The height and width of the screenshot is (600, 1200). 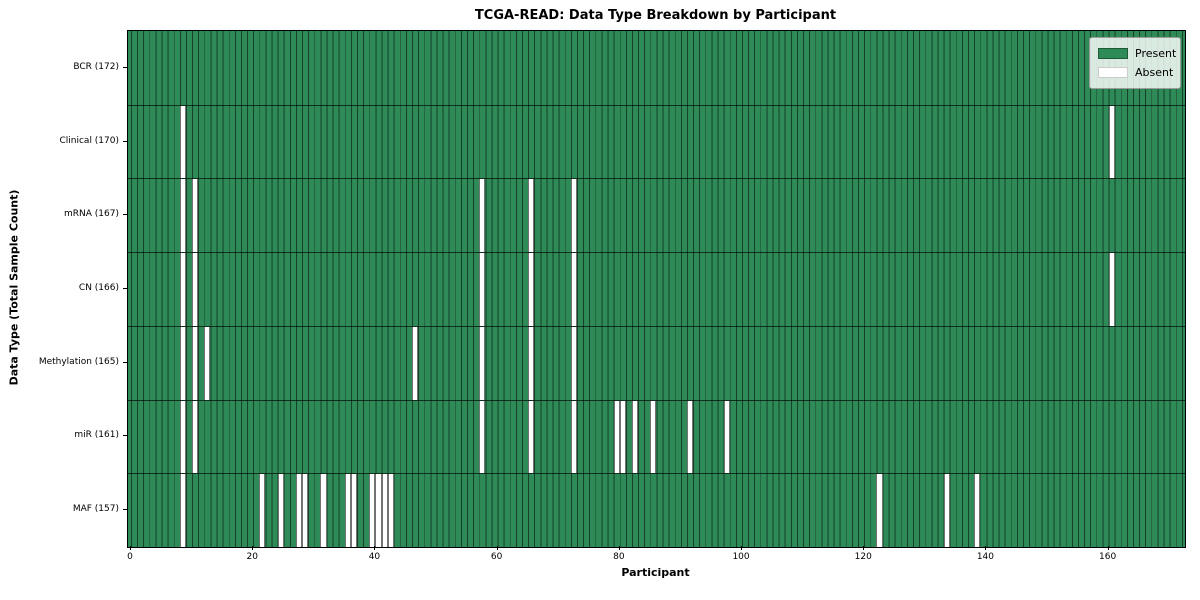 What do you see at coordinates (1108, 557) in the screenshot?
I see `x-tick-label-160: 160` at bounding box center [1108, 557].